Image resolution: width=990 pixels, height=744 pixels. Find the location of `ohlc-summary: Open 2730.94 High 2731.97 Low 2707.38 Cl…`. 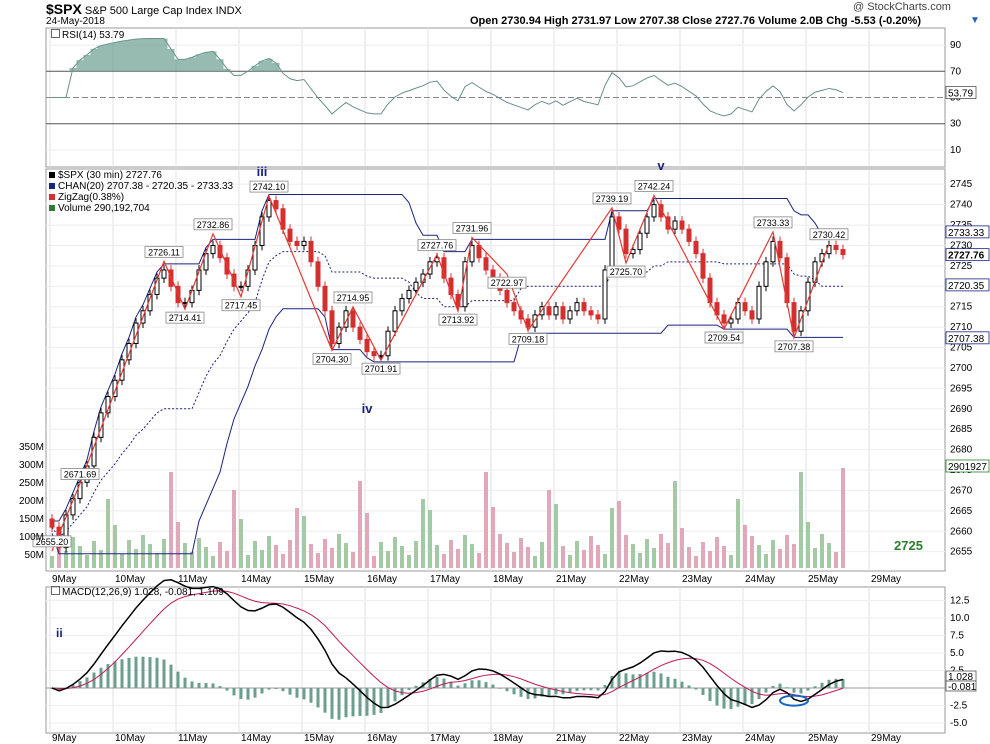

ohlc-summary: Open 2730.94 High 2731.97 Low 2707.38 Cl… is located at coordinates (696, 21).